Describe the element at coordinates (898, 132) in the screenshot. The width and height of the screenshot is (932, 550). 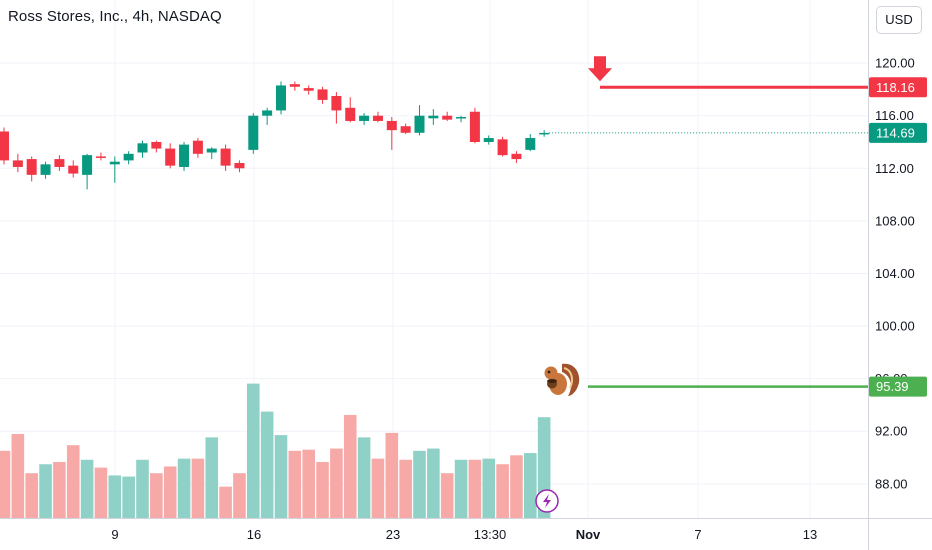
I see `price-badge-current-bg` at that location.